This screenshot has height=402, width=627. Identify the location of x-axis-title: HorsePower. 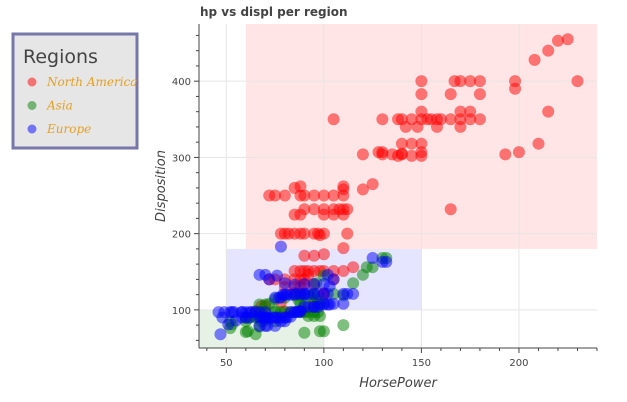
(398, 383).